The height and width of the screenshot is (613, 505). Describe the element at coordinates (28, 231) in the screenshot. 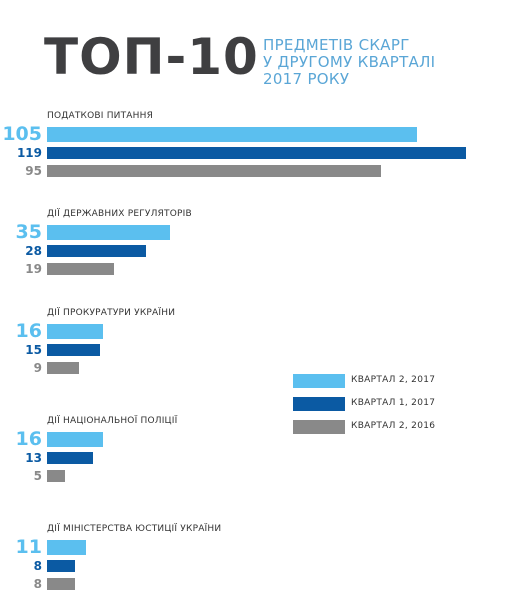

I see `data-label: 35` at that location.